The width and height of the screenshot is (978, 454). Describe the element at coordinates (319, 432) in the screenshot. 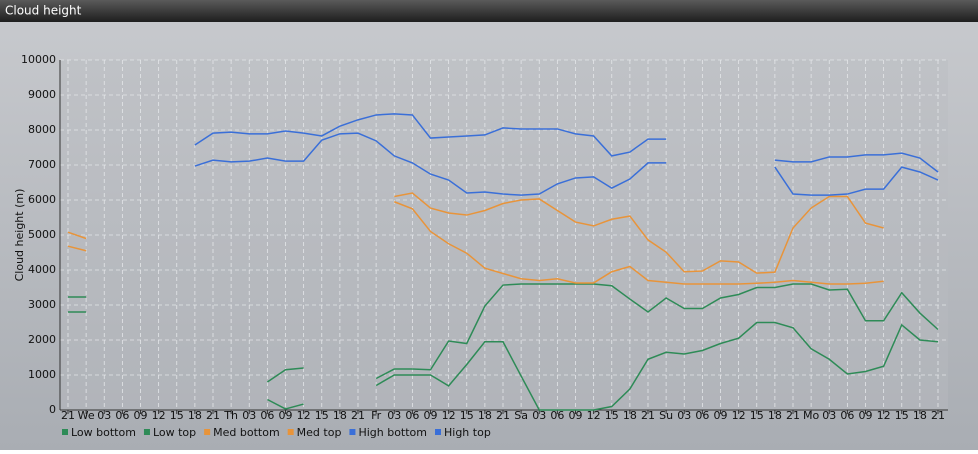

I see `legend-label: Med top` at that location.